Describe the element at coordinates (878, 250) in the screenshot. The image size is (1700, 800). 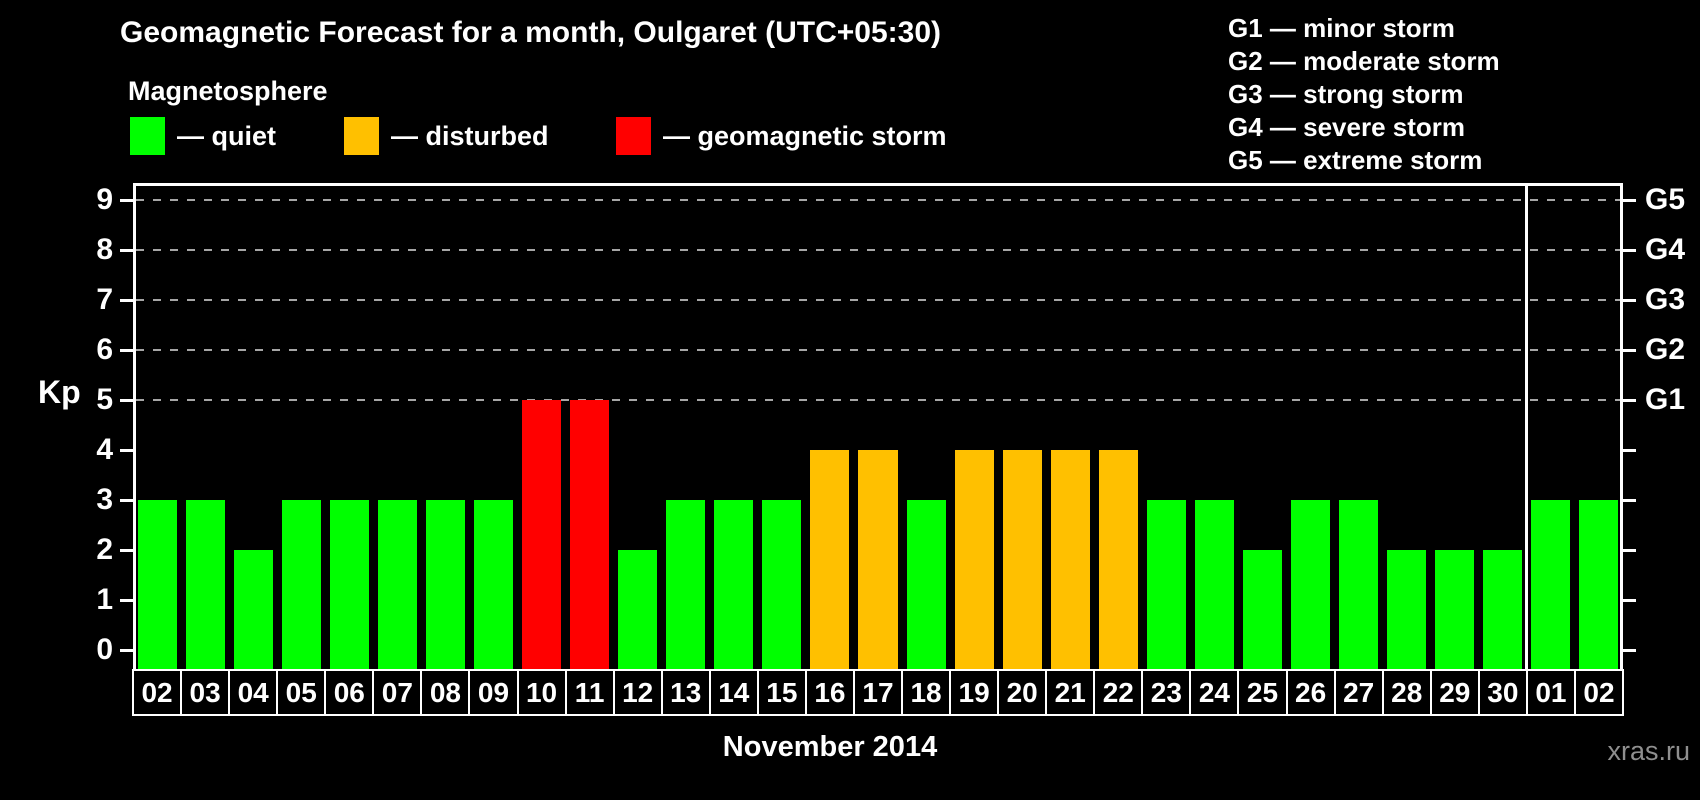
I see `gridline-kp8` at that location.